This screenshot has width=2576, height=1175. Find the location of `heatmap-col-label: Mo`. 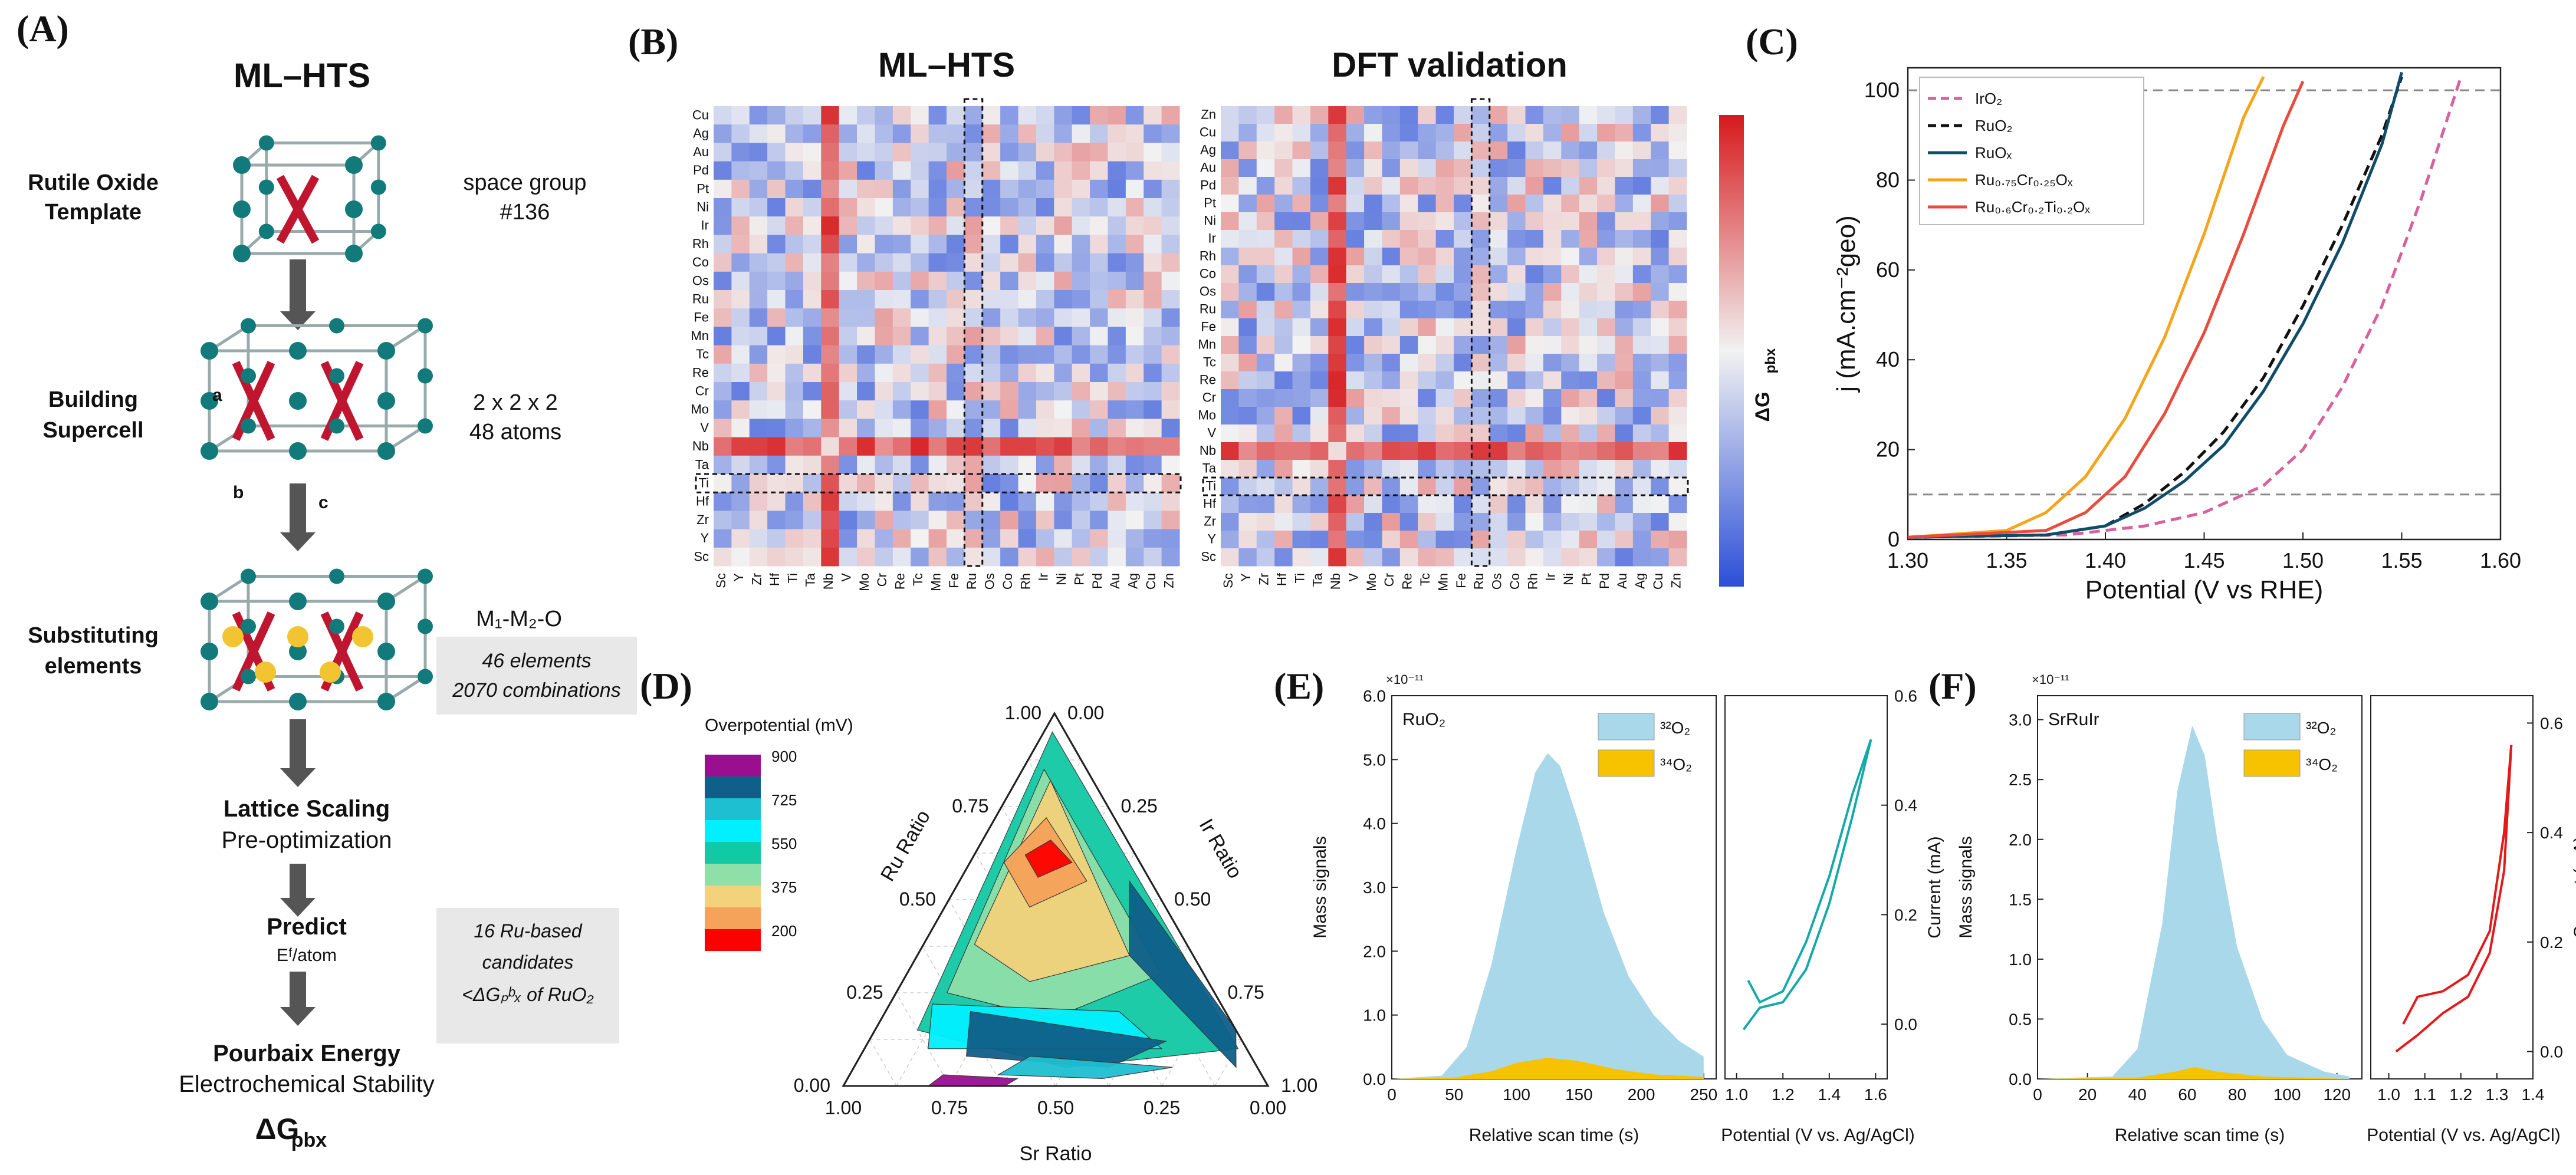

heatmap-col-label: Mo is located at coordinates (864, 582).